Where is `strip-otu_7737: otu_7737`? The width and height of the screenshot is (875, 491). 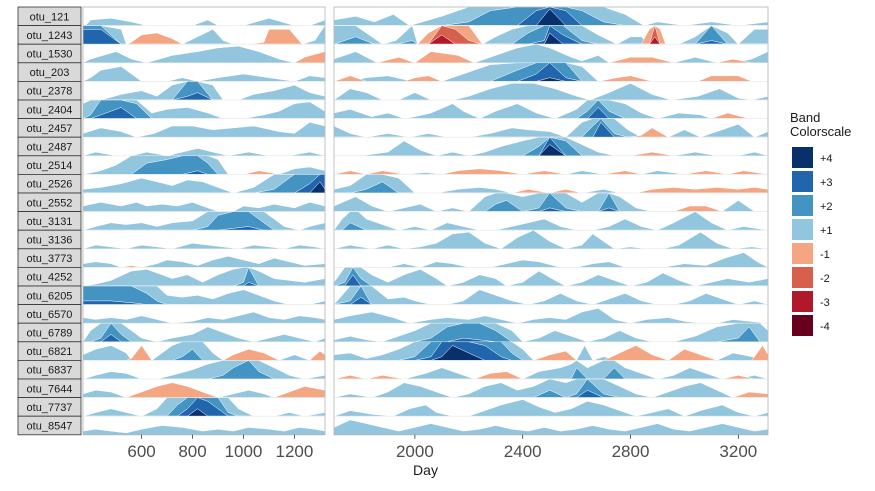
strip-otu_7737: otu_7737 is located at coordinates (49, 407).